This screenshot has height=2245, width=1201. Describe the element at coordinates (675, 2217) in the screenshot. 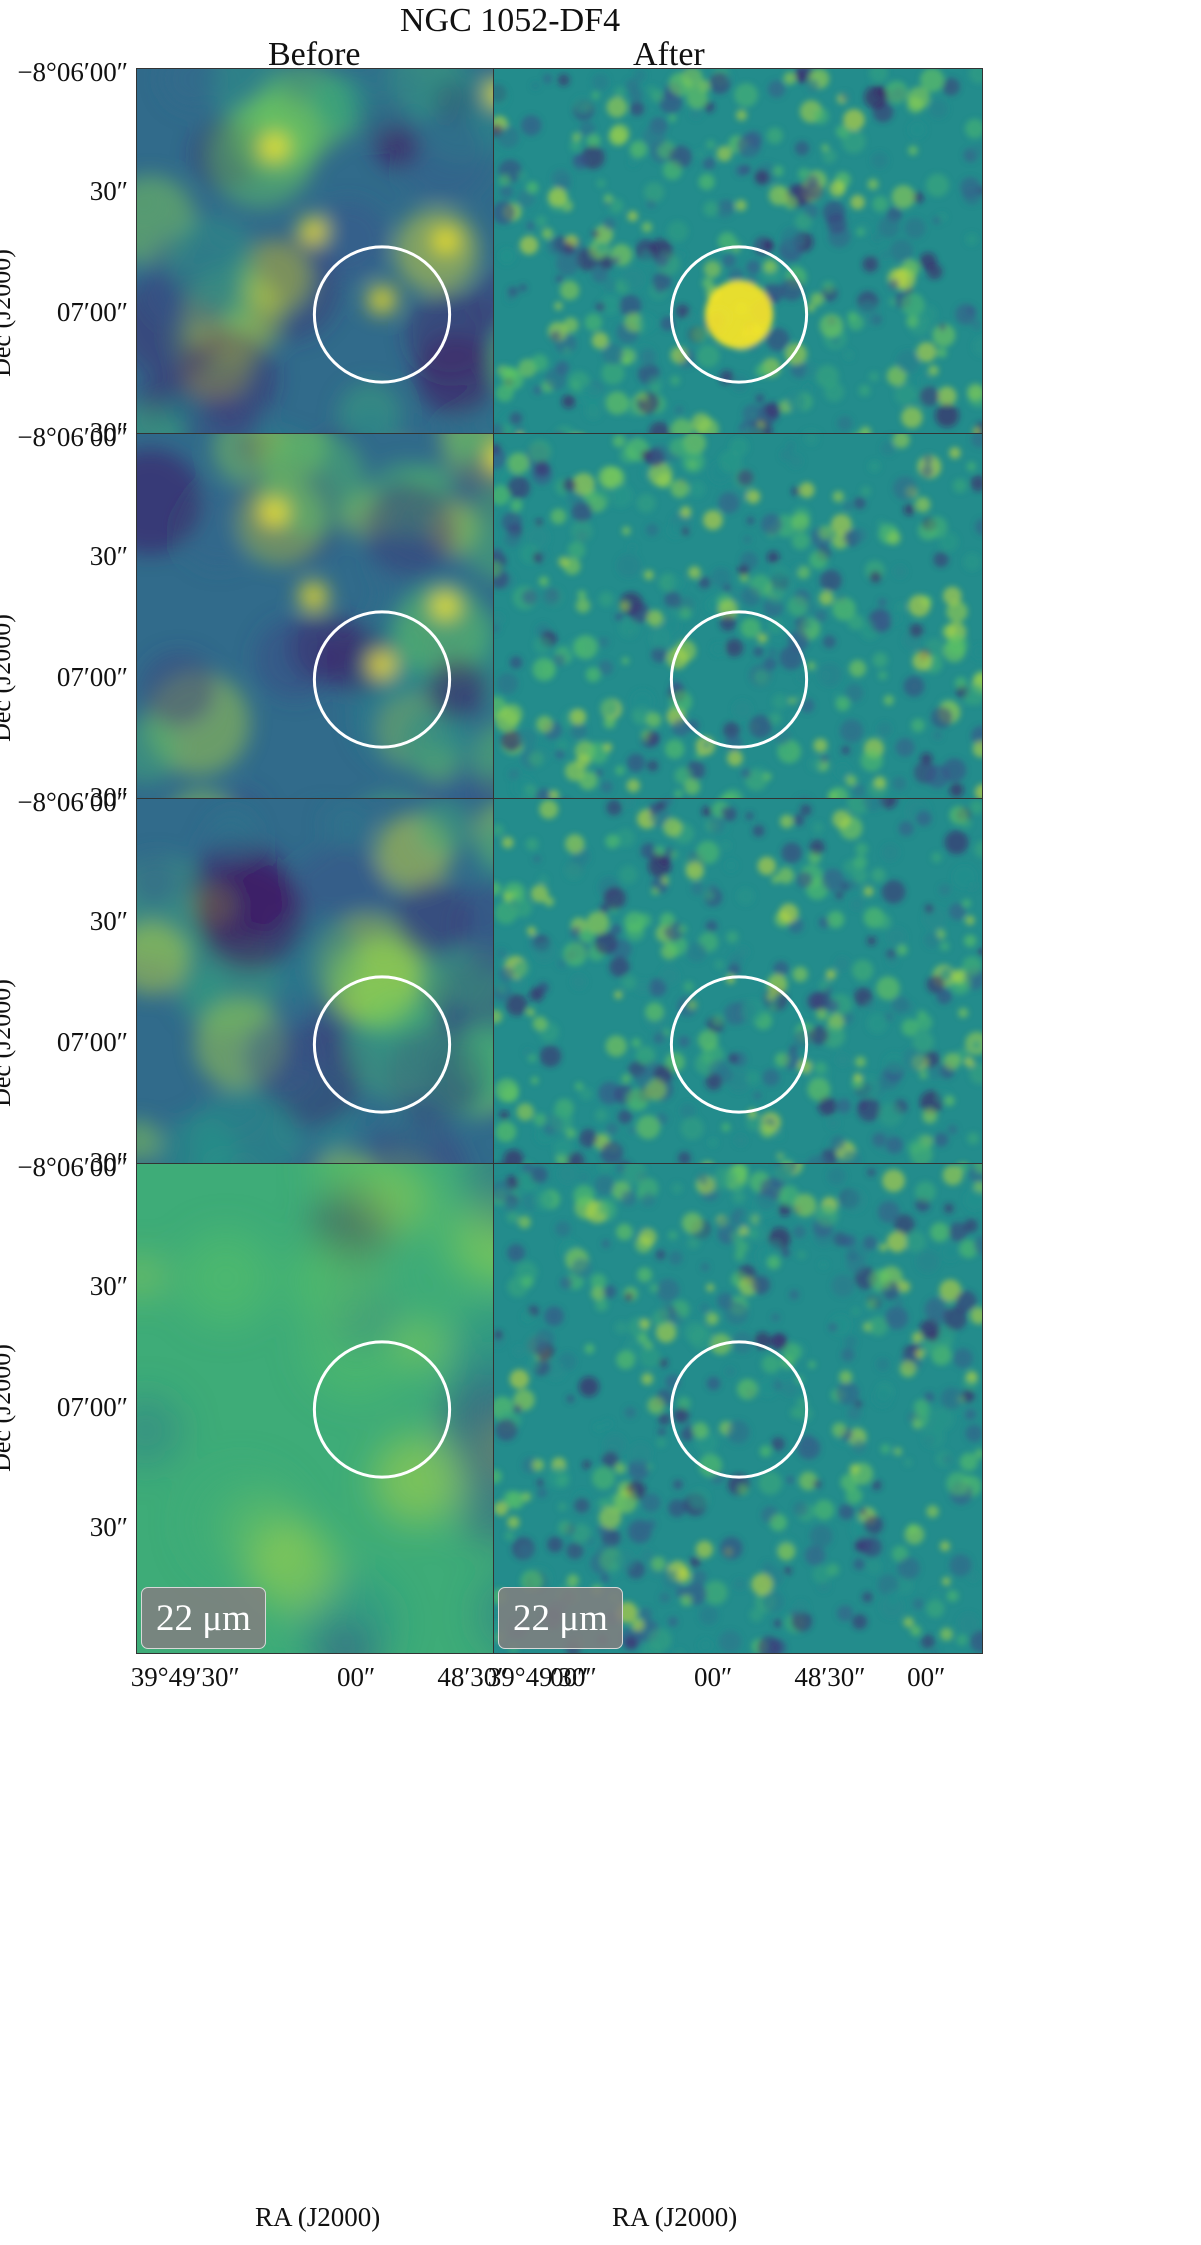

I see `x-axis-label-after: RA (J2000)` at that location.